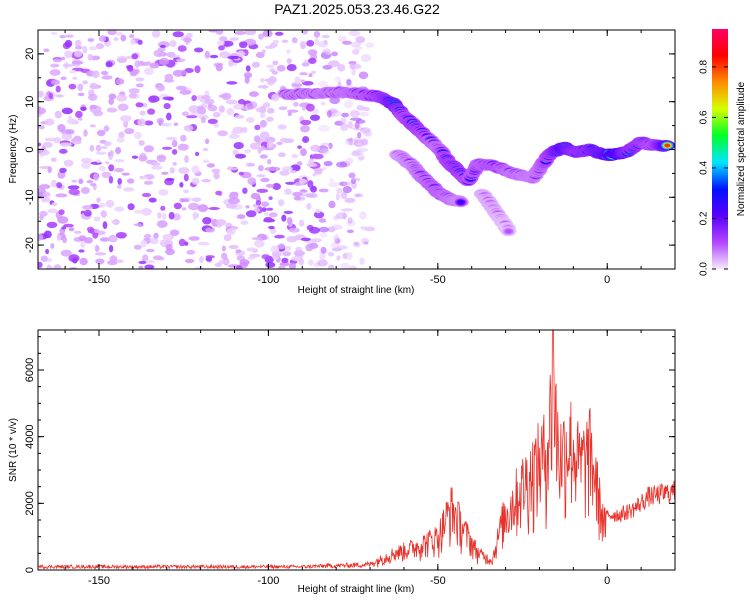 Image resolution: width=750 pixels, height=600 pixels. What do you see at coordinates (13, 149) in the screenshot?
I see `spectrogram-y-axis-label: Frequency (Hz)` at bounding box center [13, 149].